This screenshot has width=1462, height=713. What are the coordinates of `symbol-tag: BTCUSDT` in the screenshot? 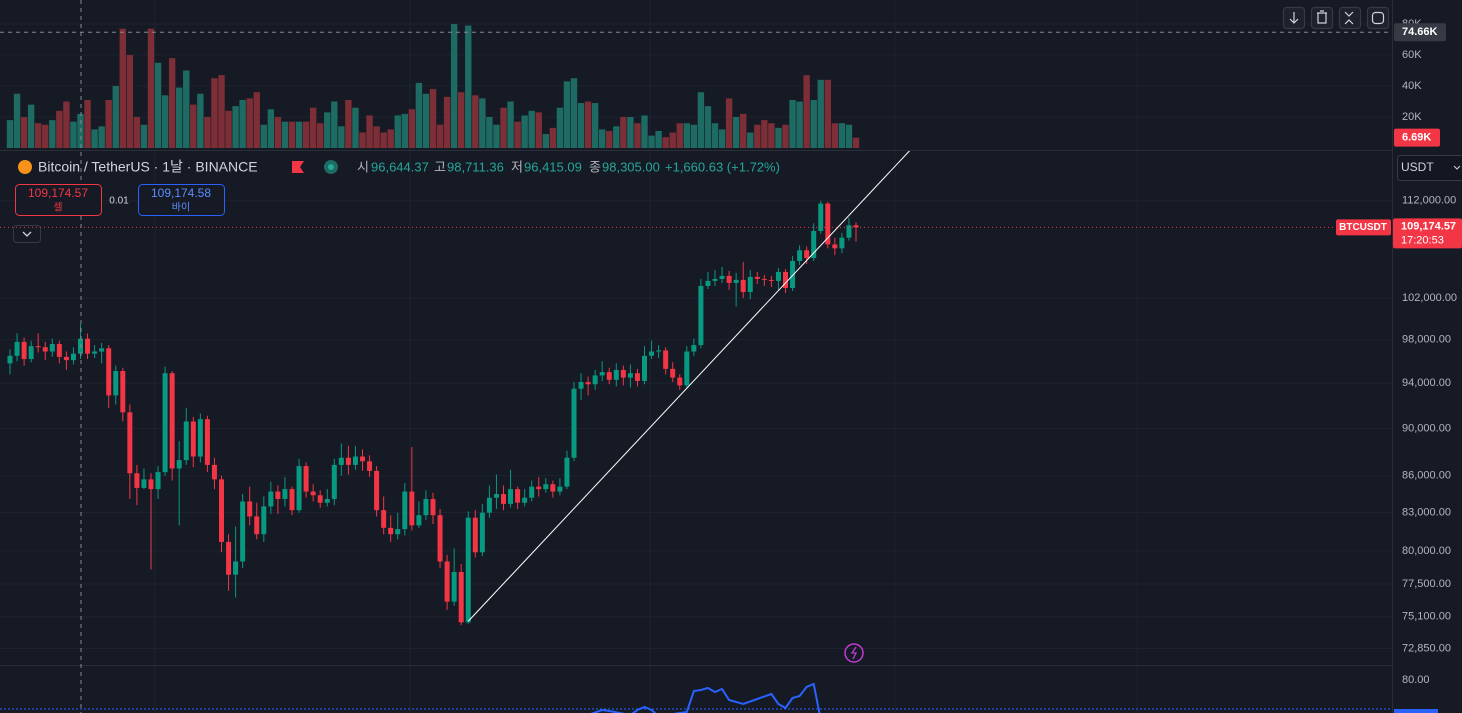 It's located at (1363, 227).